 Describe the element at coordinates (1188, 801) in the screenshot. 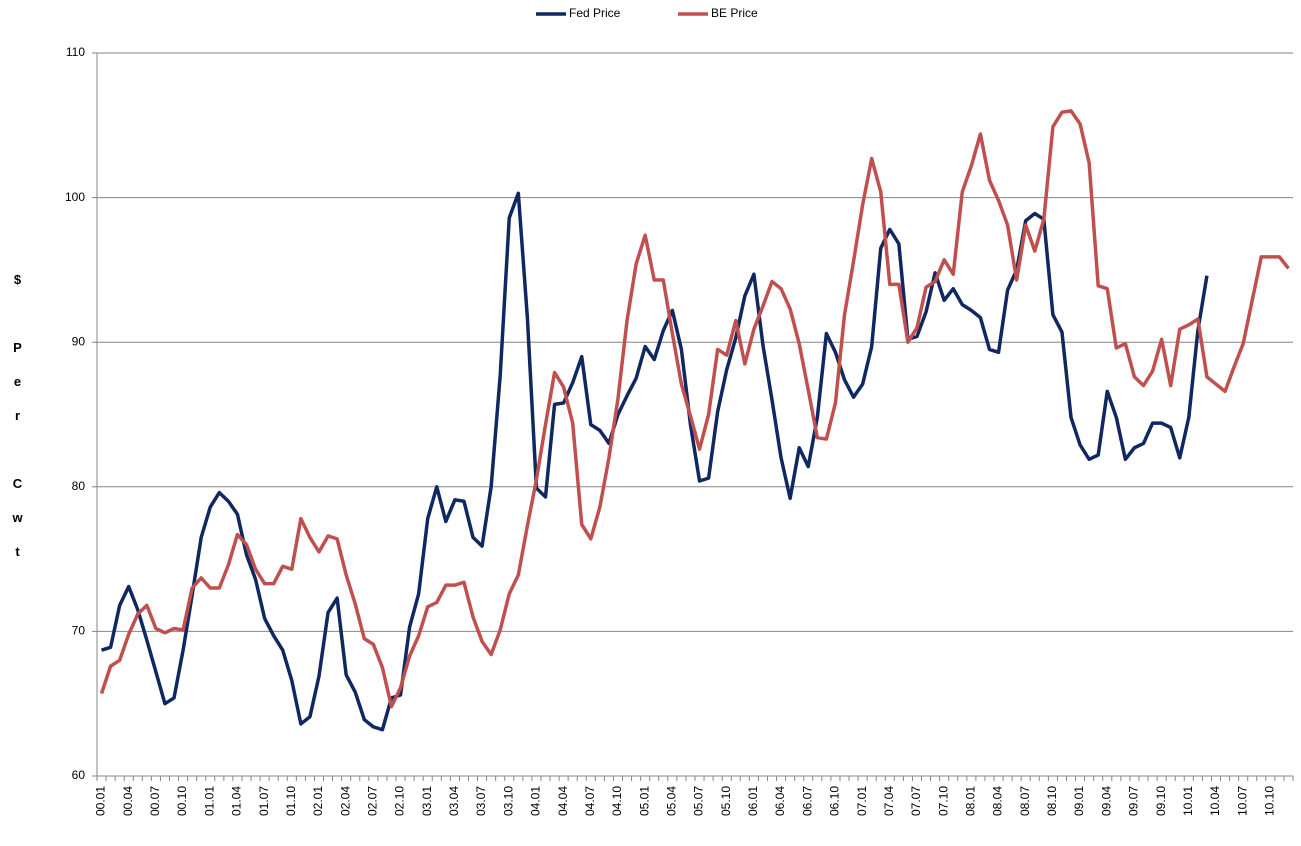

I see `x-tick-label: 10.01` at that location.